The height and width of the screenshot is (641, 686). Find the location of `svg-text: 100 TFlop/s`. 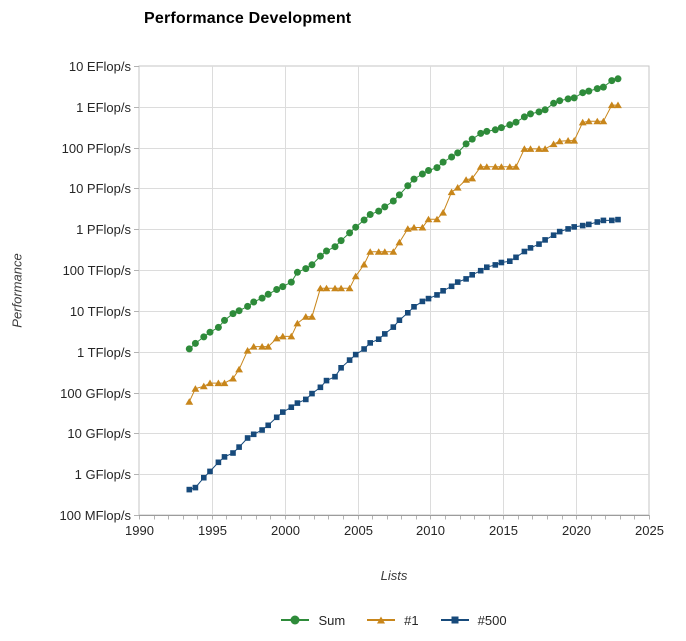

svg-text: 100 TFlop/s is located at coordinates (97, 270).